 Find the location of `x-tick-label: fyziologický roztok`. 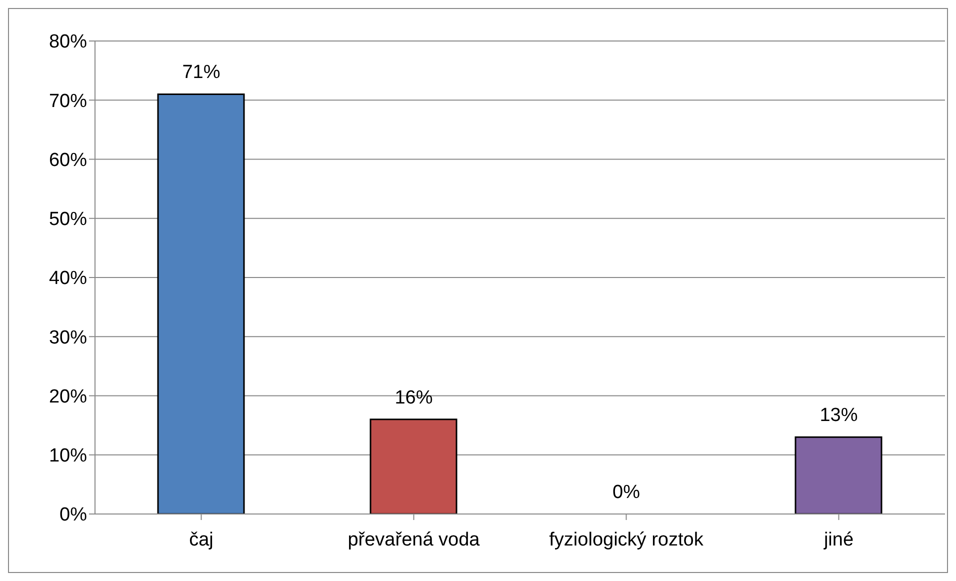

x-tick-label: fyziologický roztok is located at coordinates (626, 539).